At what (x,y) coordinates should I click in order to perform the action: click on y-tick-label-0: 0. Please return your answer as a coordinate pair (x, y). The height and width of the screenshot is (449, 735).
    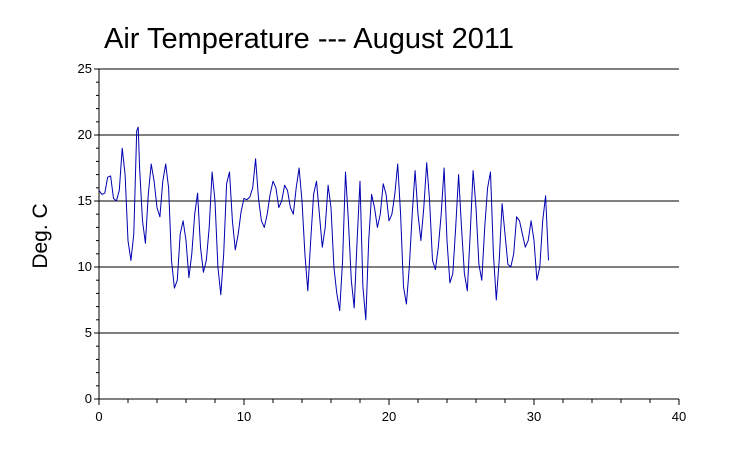
    Looking at the image, I should click on (88, 398).